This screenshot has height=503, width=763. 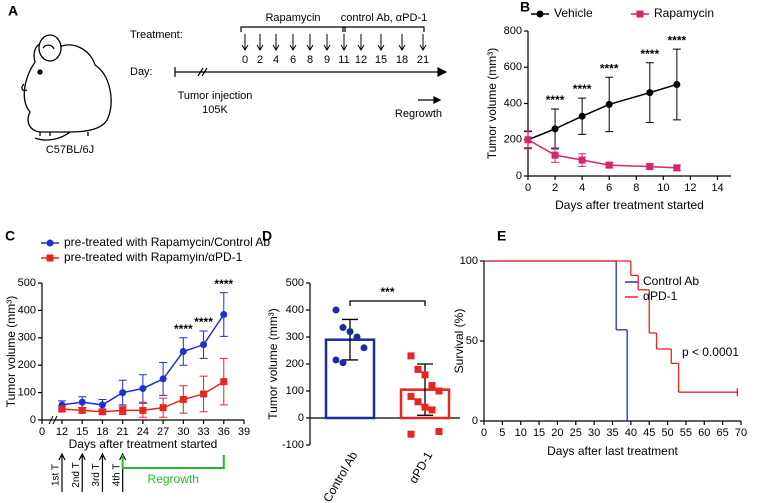 I want to click on day-number: 2, so click(x=260, y=60).